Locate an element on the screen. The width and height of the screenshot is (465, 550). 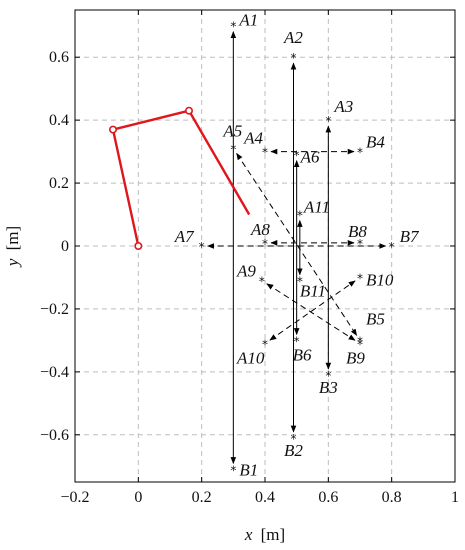
arm-links is located at coordinates (181, 178).